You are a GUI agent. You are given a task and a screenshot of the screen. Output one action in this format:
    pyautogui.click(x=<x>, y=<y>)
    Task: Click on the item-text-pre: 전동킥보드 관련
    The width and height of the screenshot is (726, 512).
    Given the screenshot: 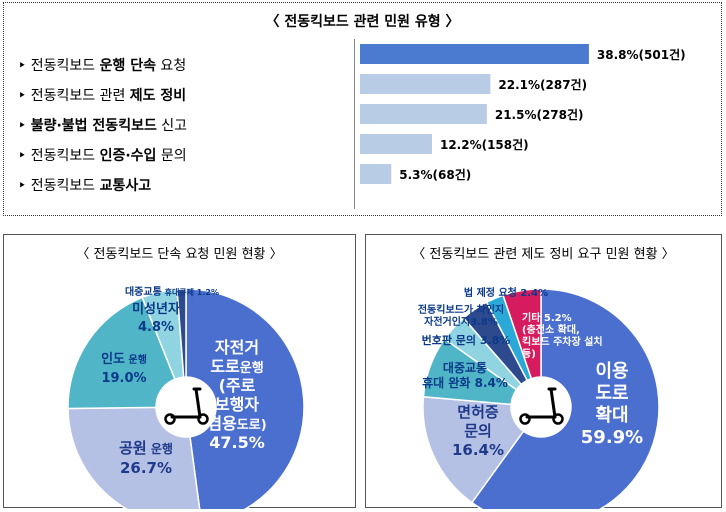 What is the action you would take?
    pyautogui.click(x=80, y=96)
    